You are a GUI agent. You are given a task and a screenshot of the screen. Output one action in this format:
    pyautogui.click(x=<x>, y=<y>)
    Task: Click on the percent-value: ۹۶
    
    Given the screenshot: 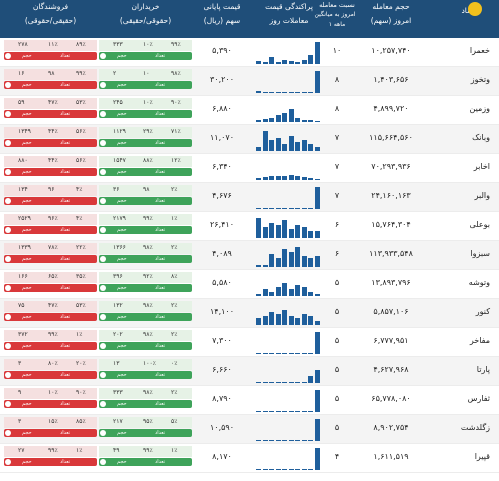 What is the action you would take?
    pyautogui.click(x=51, y=189)
    